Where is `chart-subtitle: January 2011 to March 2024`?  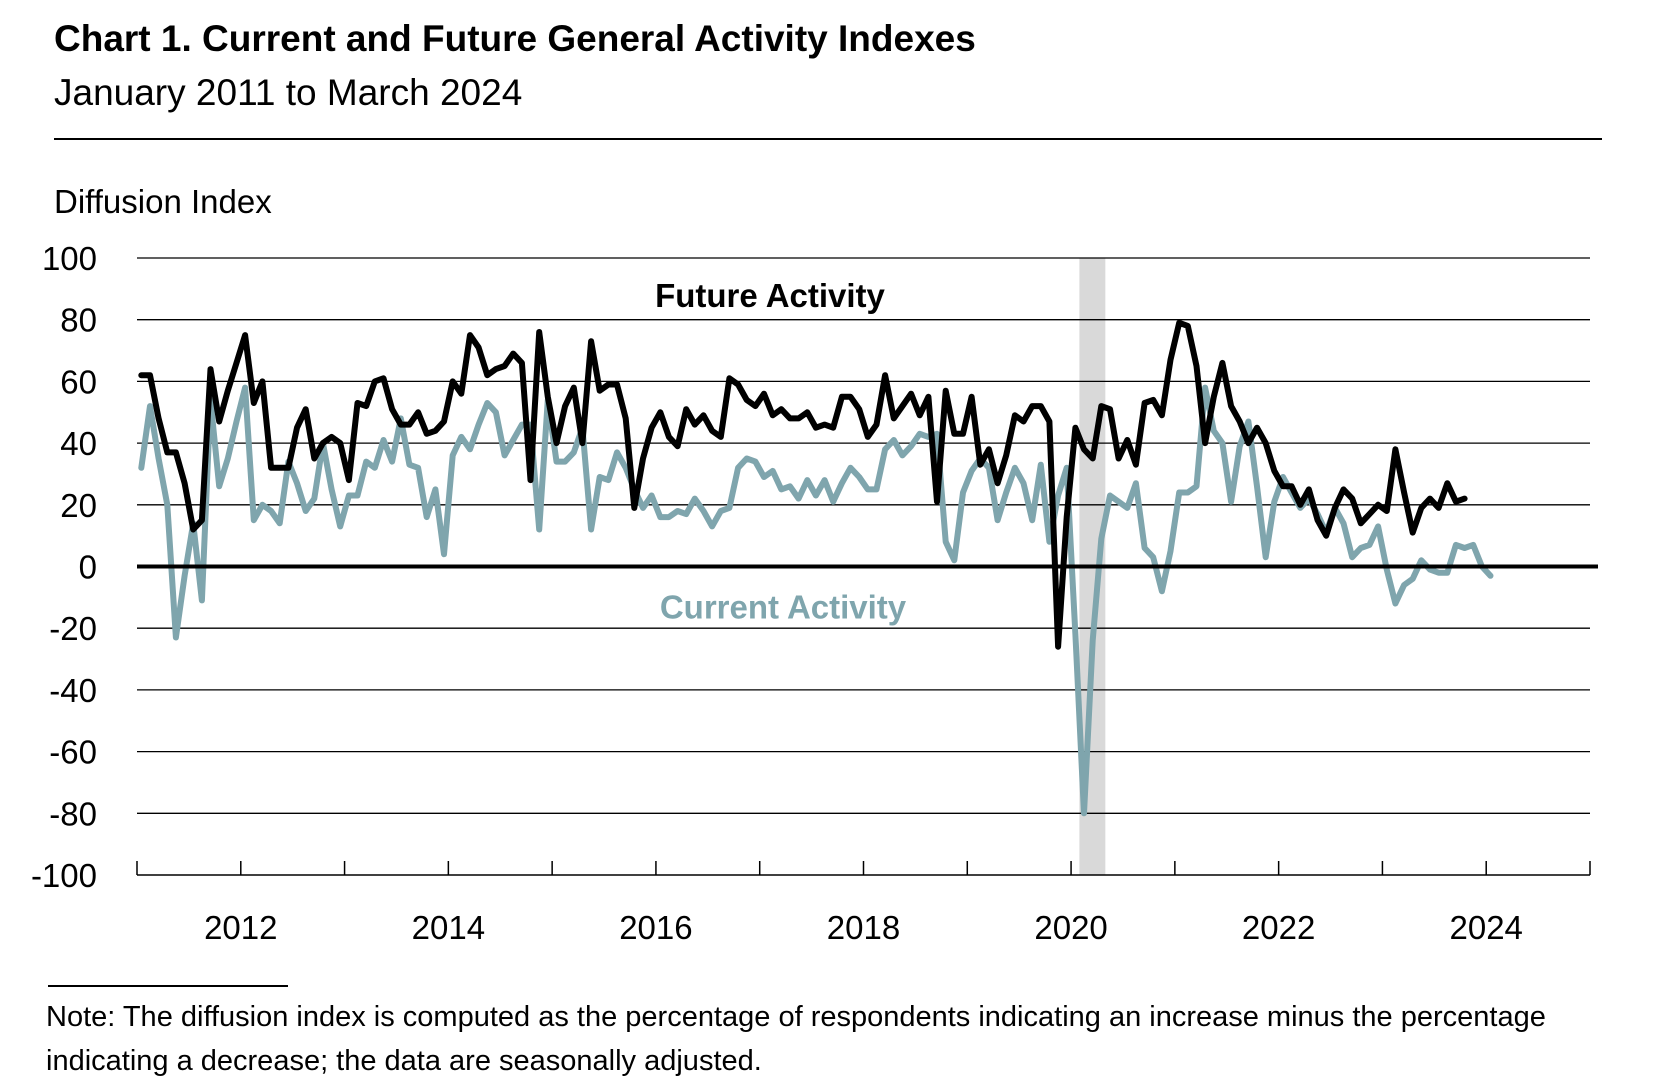 chart-subtitle: January 2011 to March 2024 is located at coordinates (288, 92).